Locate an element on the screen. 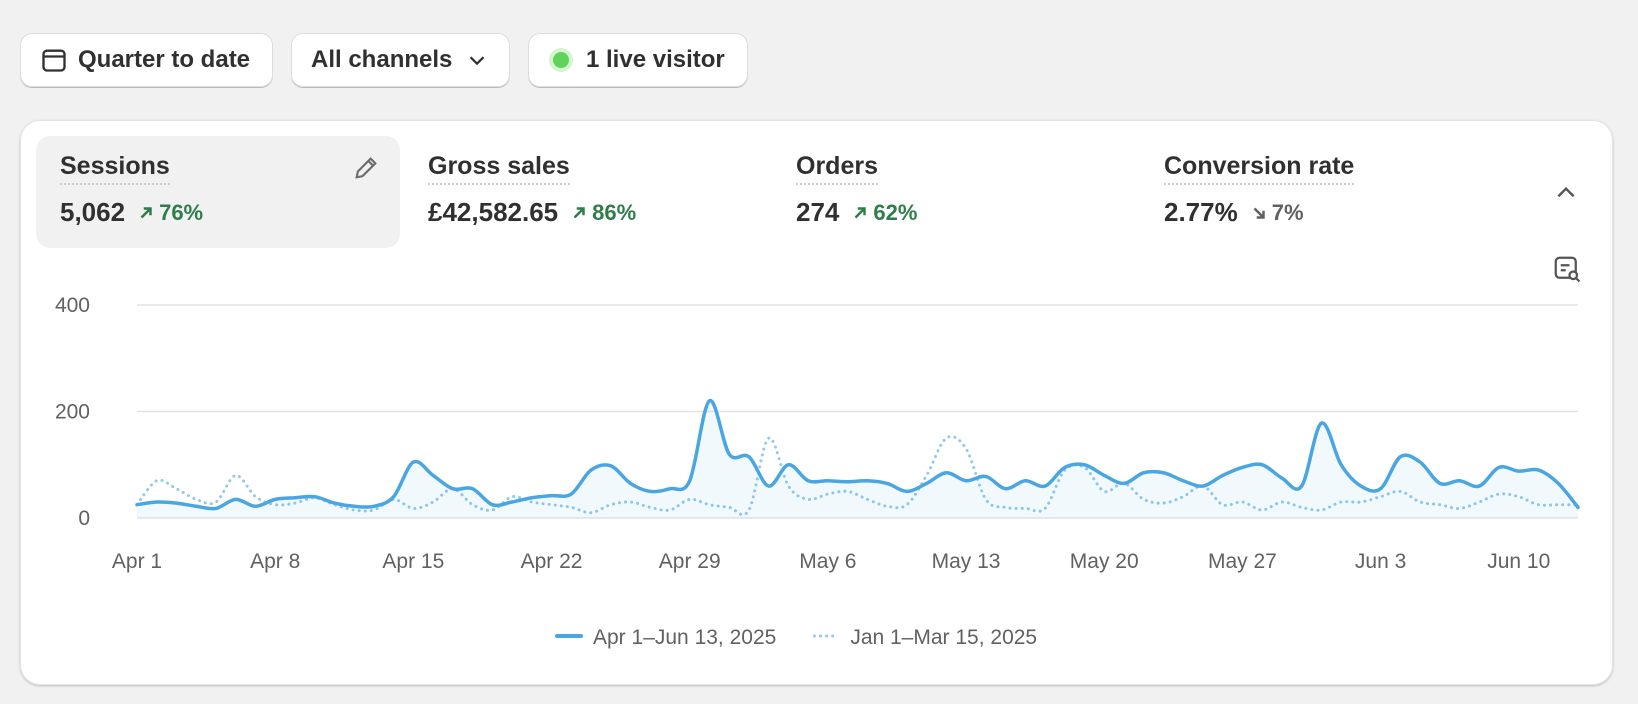 Image resolution: width=1638 pixels, height=704 pixels. metric-change: 62% is located at coordinates (884, 213).